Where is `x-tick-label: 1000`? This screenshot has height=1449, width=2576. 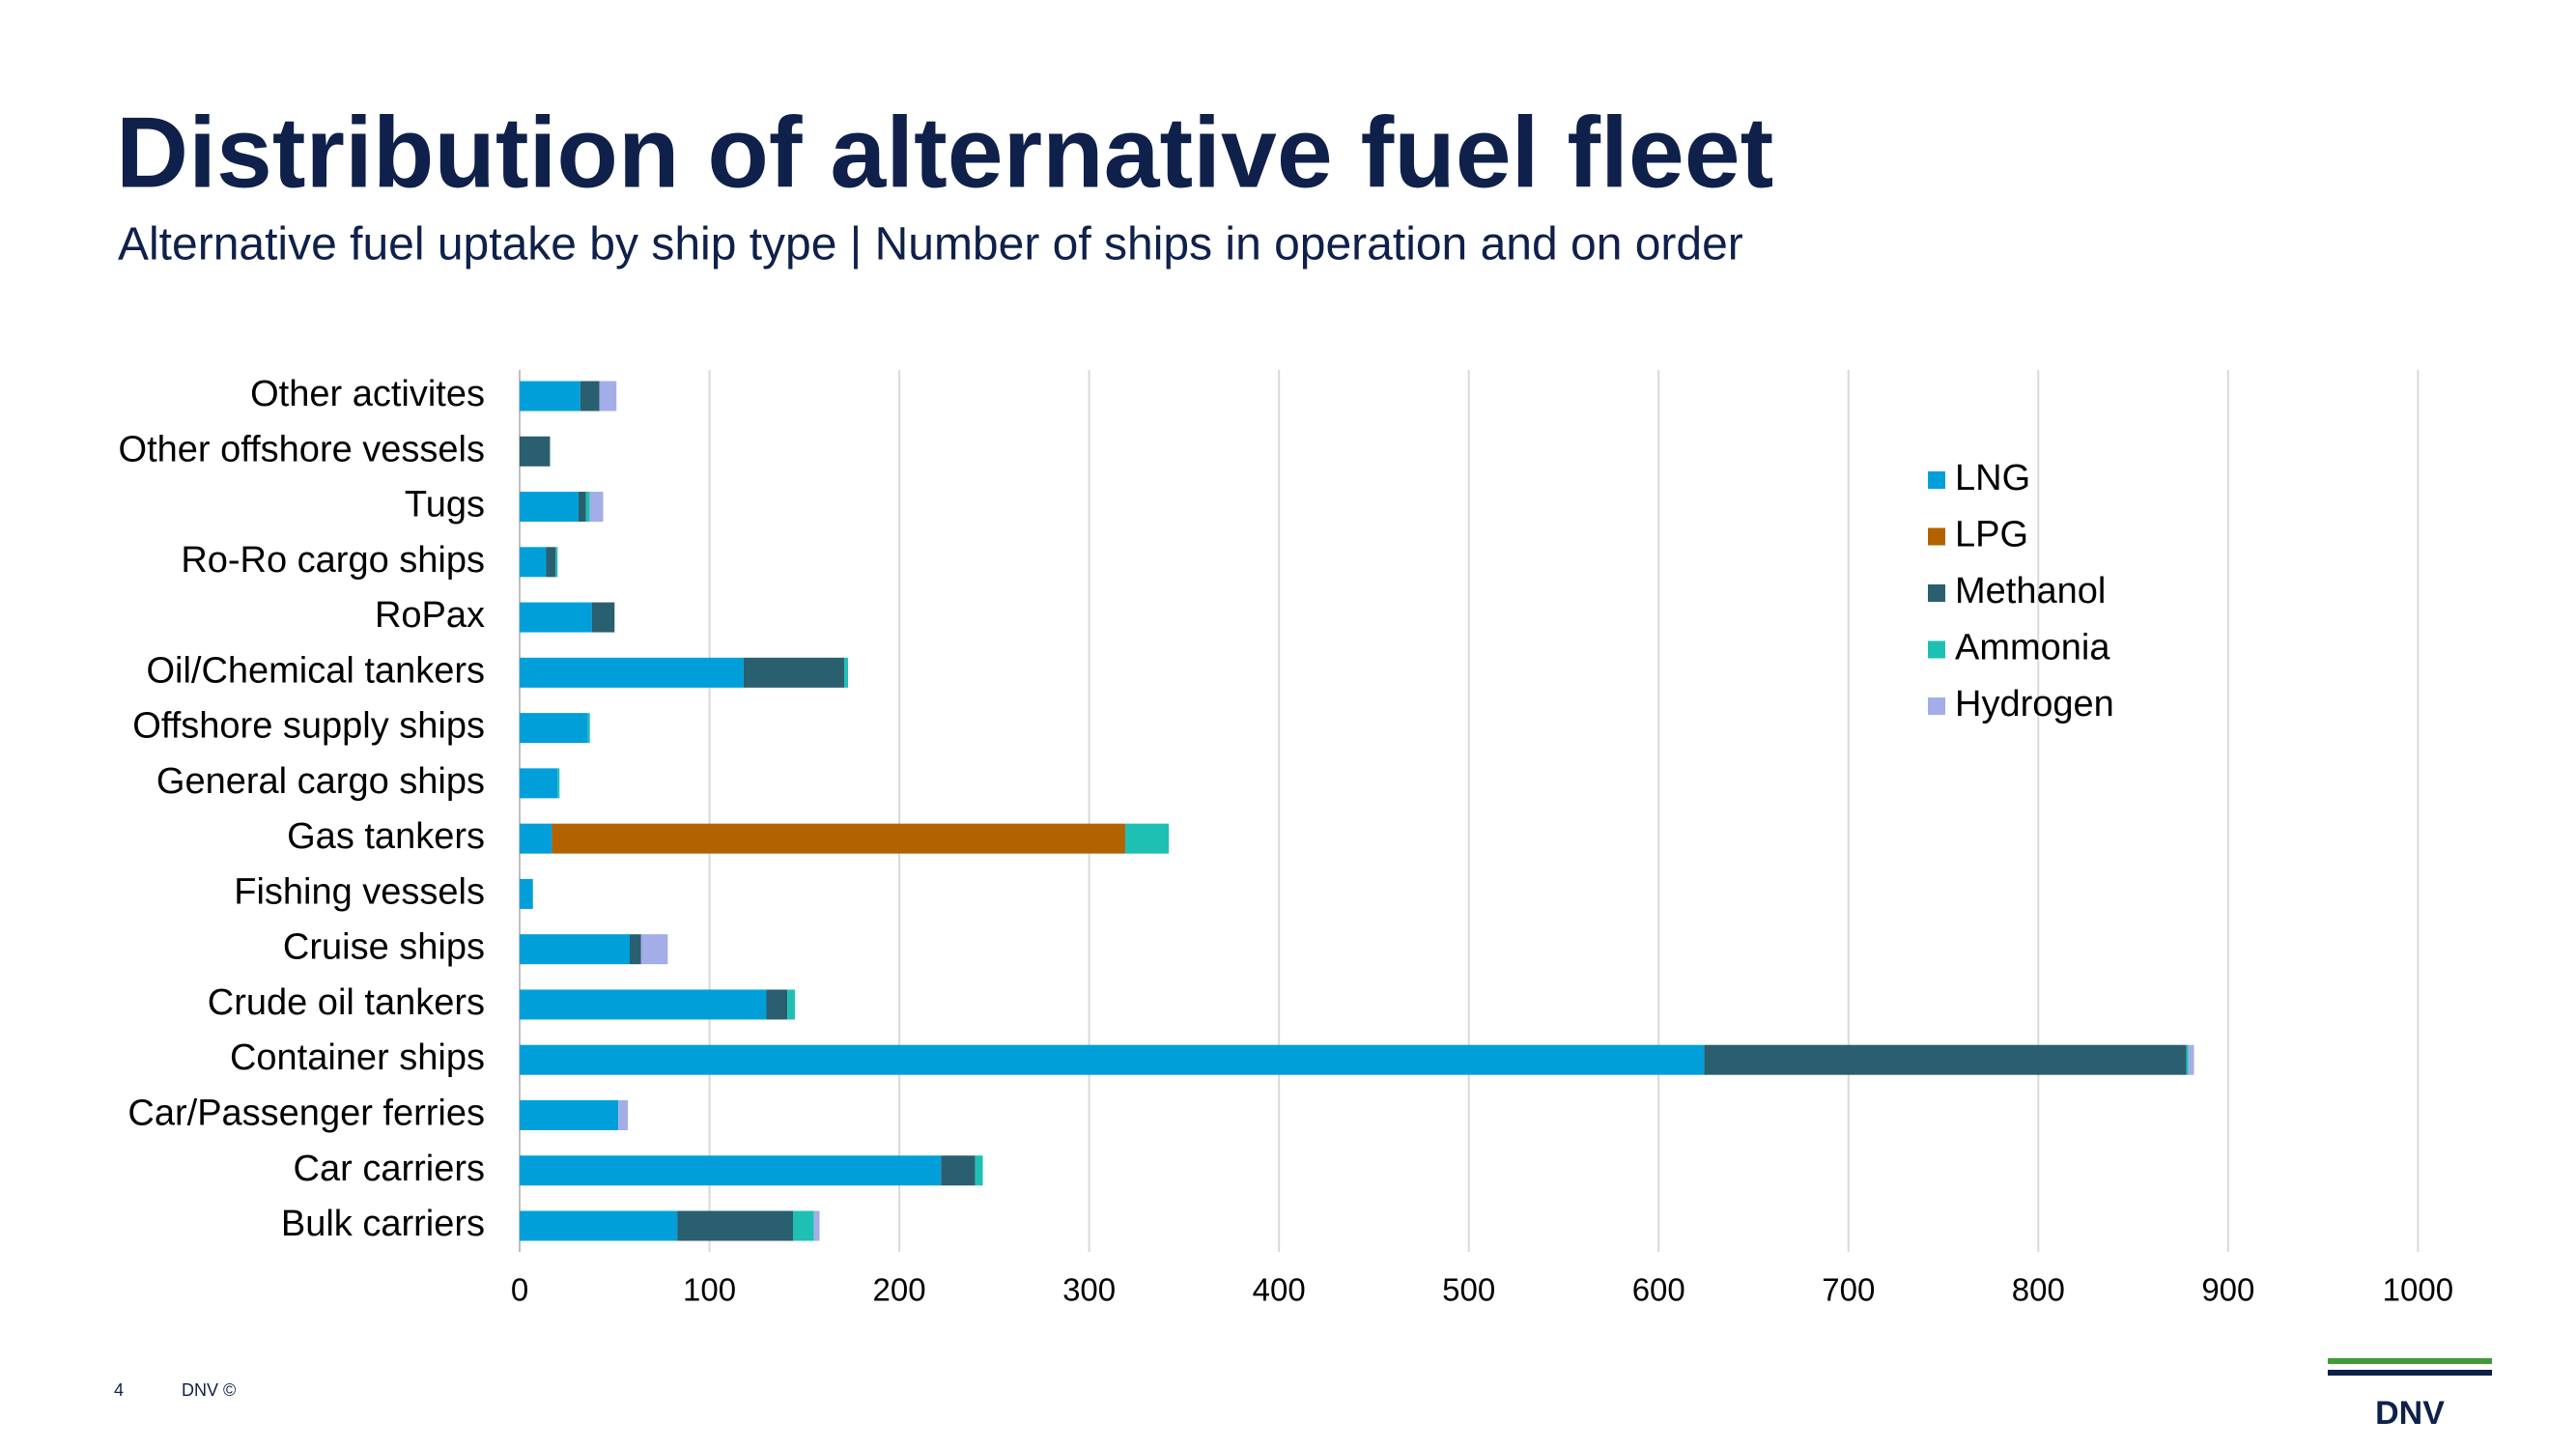 x-tick-label: 1000 is located at coordinates (2418, 1290).